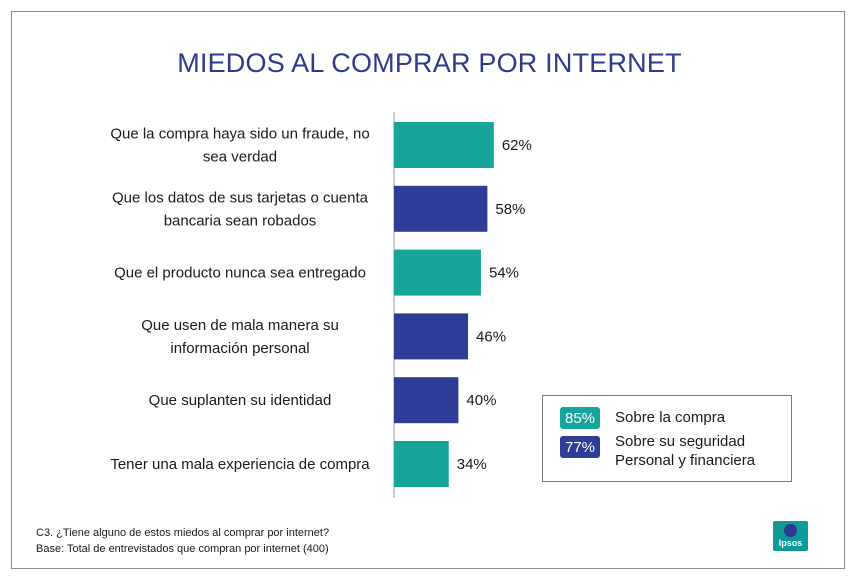 The width and height of the screenshot is (859, 583). What do you see at coordinates (680, 441) in the screenshot?
I see `legend-label-line: Sobre su seguridad` at bounding box center [680, 441].